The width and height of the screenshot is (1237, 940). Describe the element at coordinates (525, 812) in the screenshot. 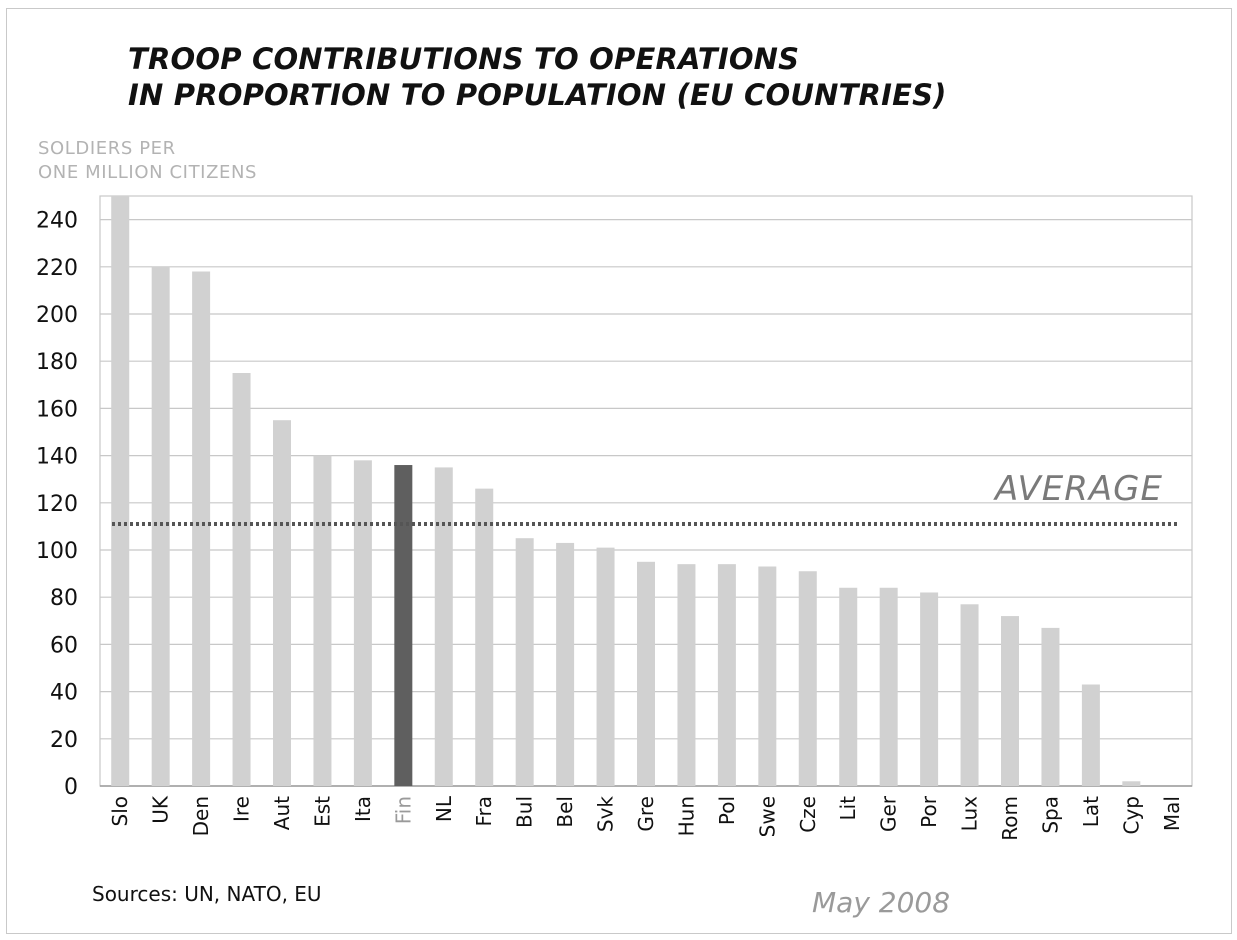

I see `x-tick-label: Bul` at that location.